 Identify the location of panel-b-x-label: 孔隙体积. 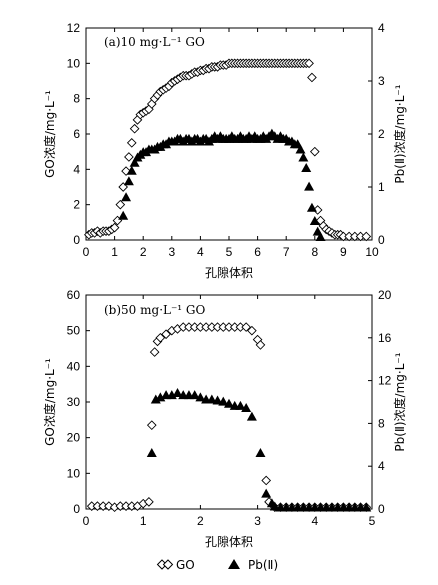
(229, 542).